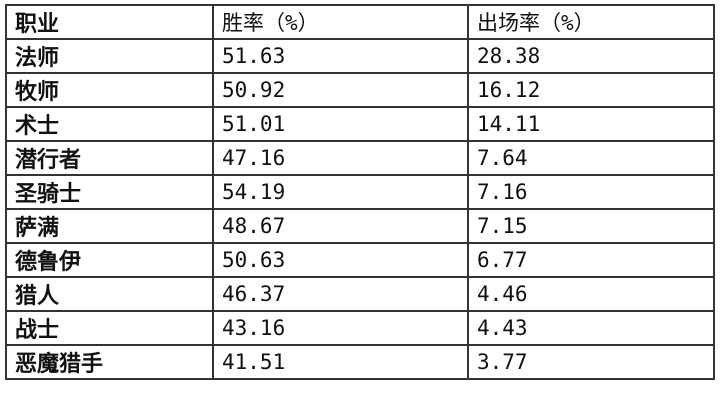  I want to click on play-rate-cell: 4.46, so click(591, 294).